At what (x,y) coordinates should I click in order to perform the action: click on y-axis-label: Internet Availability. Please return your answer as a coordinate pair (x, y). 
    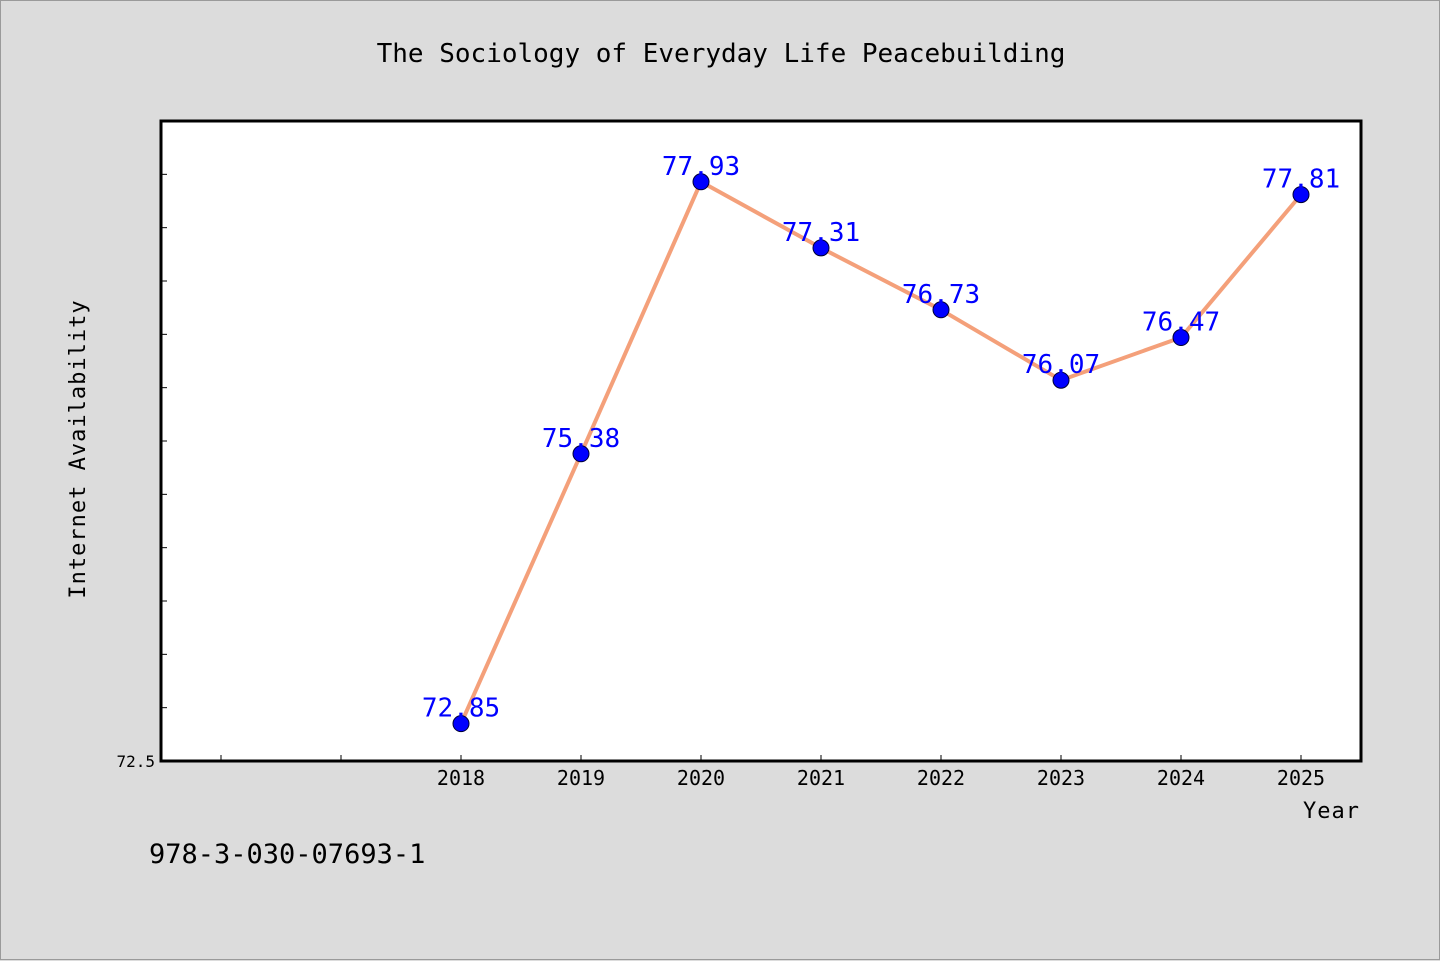
    Looking at the image, I should click on (78, 448).